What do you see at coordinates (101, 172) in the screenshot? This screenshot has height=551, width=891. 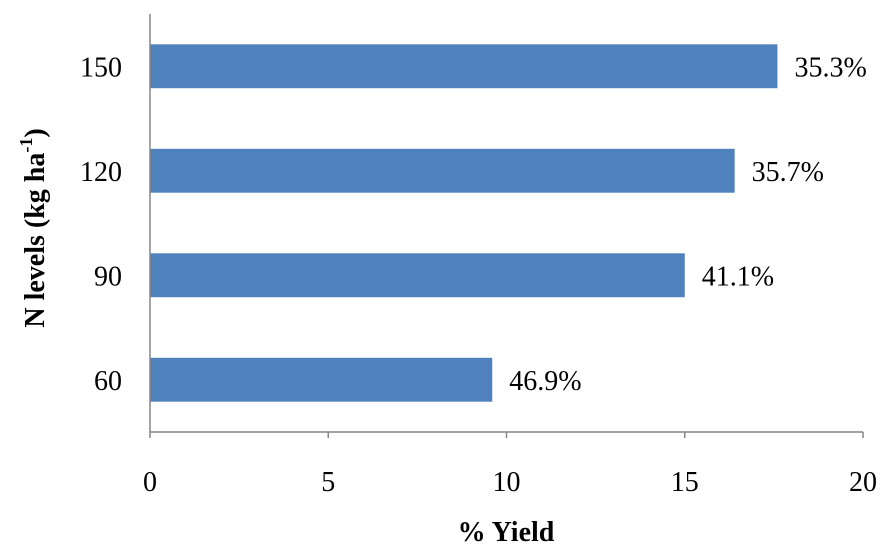 I see `y-tick-label-120: 120` at bounding box center [101, 172].